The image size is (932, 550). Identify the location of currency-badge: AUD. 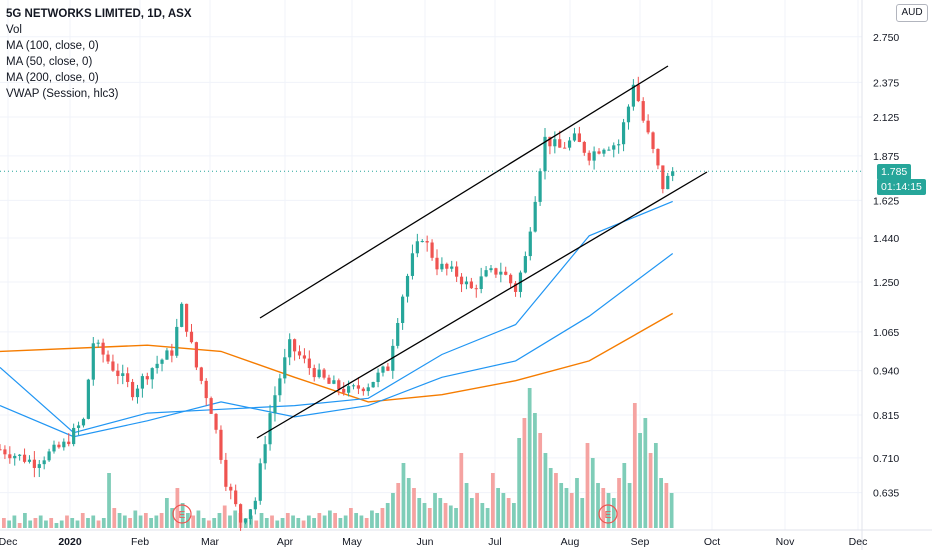
(912, 13).